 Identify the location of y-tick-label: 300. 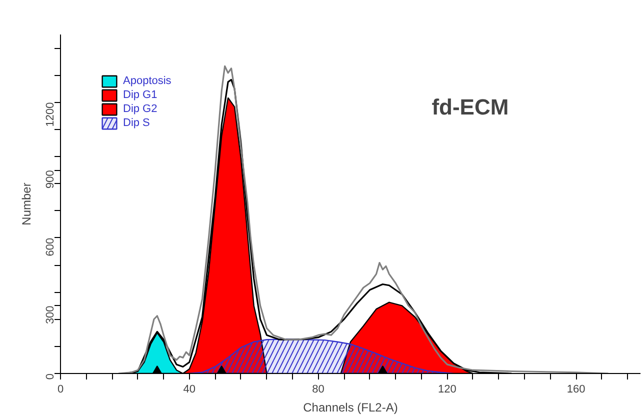
(50, 315).